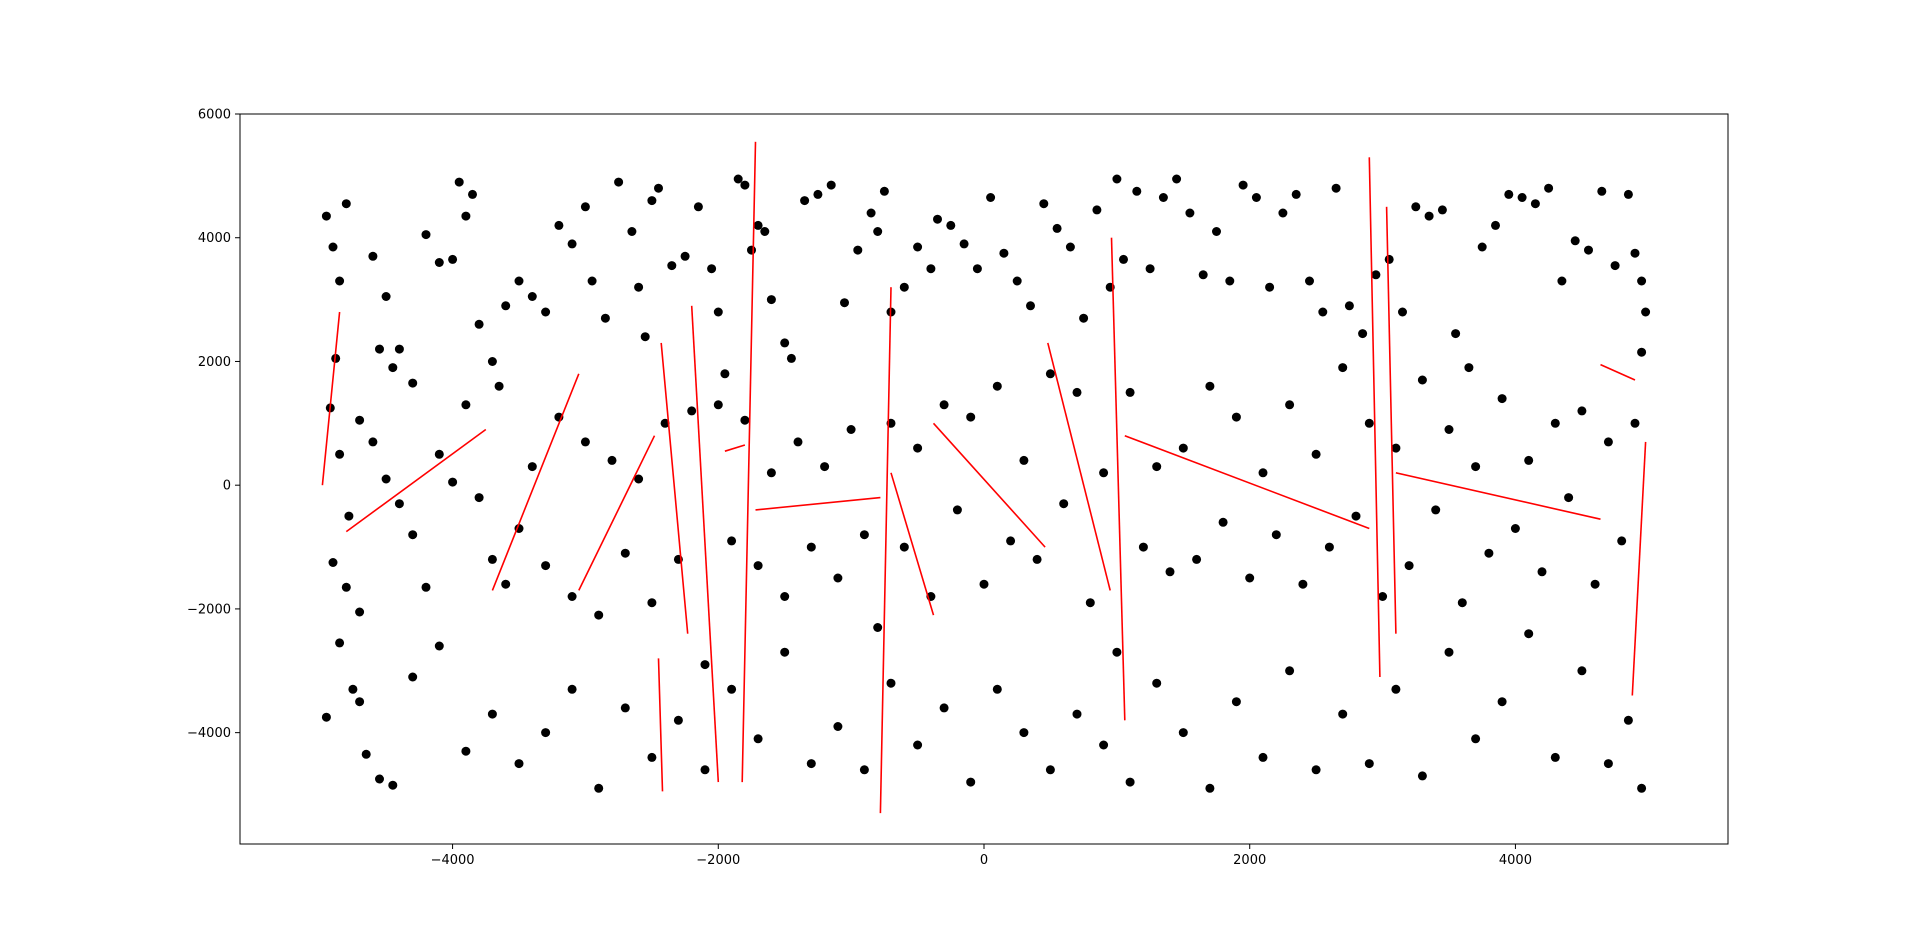 The height and width of the screenshot is (952, 1920). Describe the element at coordinates (209, 733) in the screenshot. I see `y-tick-label: −4000` at that location.